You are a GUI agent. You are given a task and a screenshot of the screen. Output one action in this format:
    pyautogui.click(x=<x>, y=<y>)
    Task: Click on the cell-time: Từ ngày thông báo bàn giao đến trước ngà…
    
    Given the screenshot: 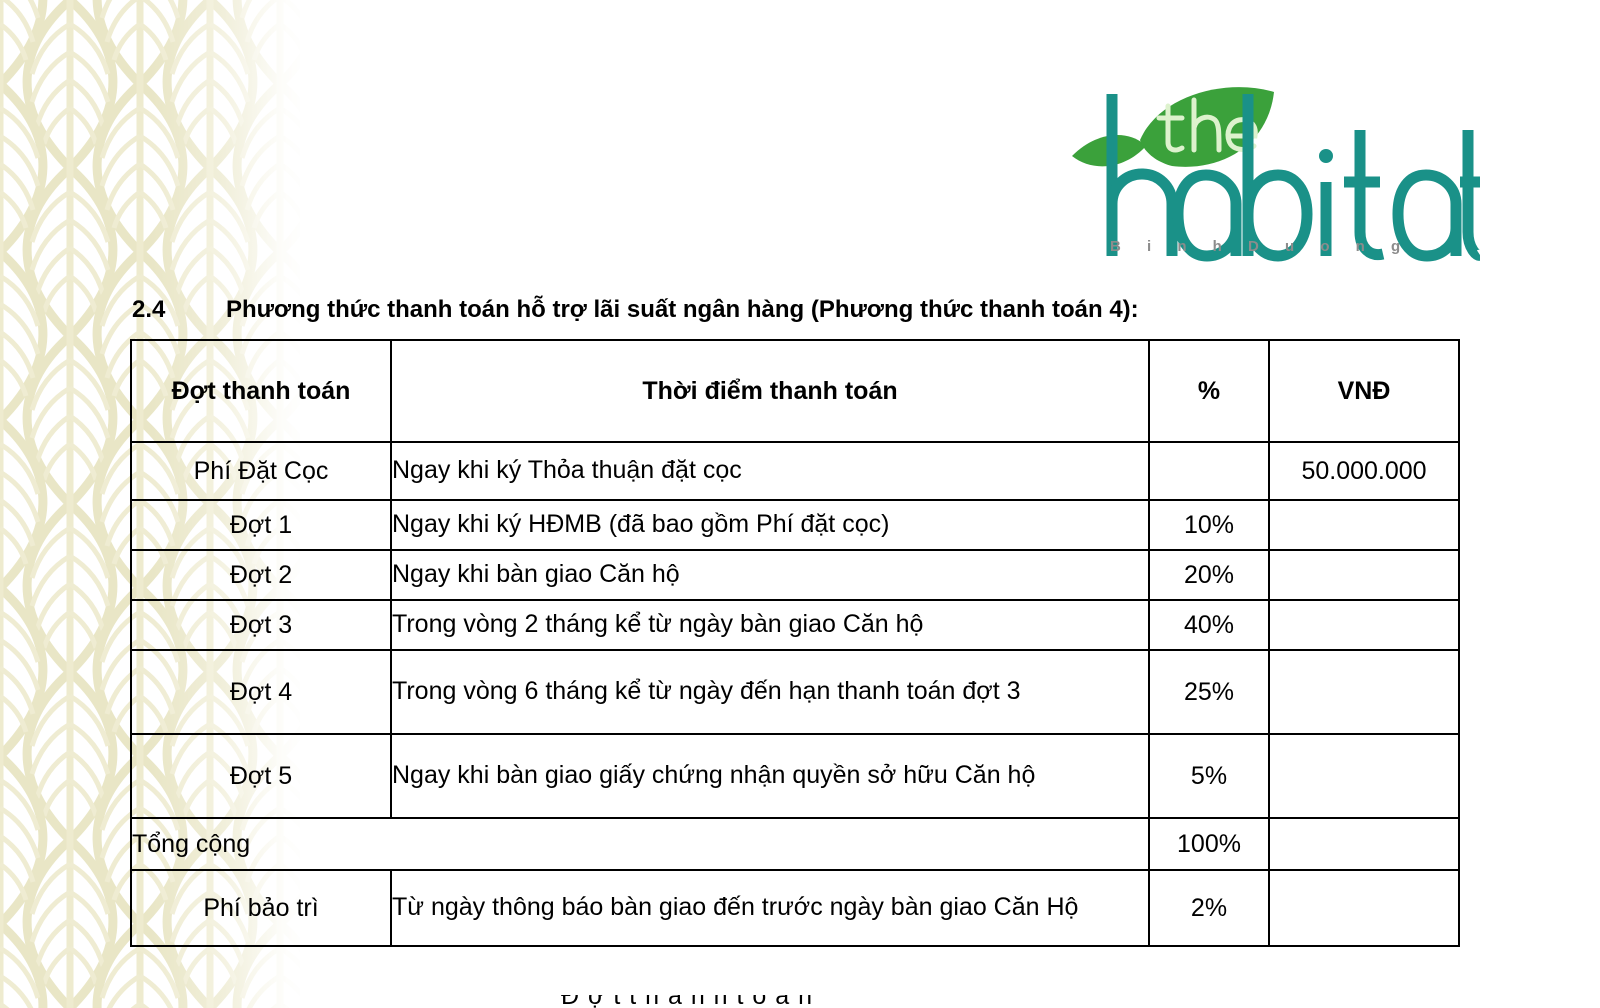 What is the action you would take?
    pyautogui.click(x=770, y=908)
    